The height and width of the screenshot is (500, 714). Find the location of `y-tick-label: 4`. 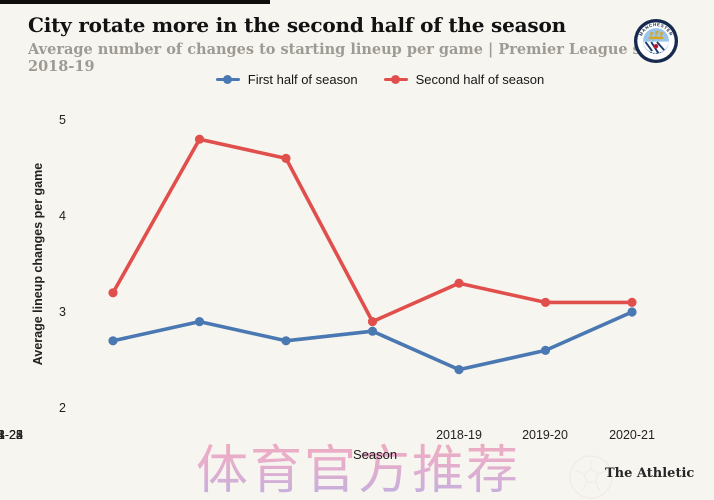

y-tick-label: 4 is located at coordinates (62, 216).